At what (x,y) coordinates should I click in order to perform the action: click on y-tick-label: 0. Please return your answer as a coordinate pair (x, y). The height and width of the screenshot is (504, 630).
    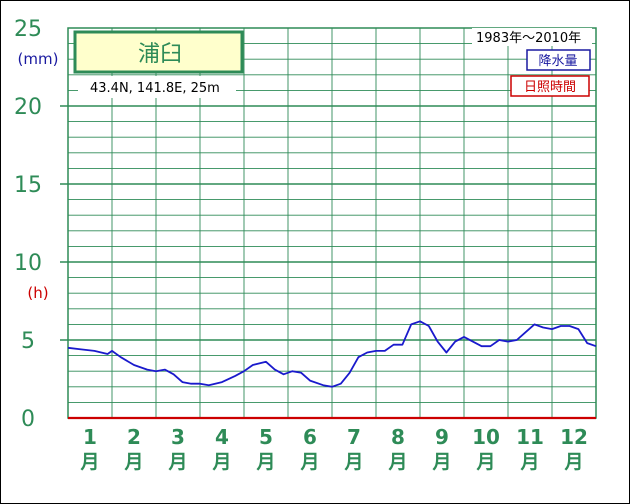
    Looking at the image, I should click on (28, 419).